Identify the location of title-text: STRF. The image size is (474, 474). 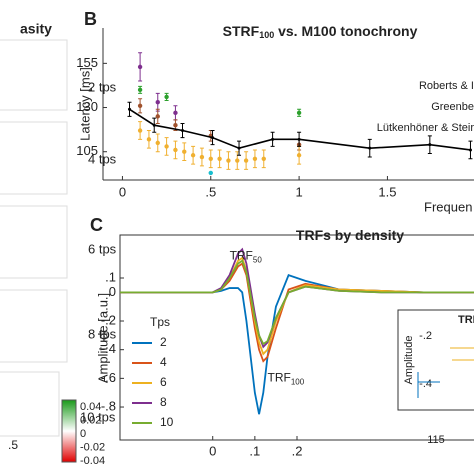
(241, 31).